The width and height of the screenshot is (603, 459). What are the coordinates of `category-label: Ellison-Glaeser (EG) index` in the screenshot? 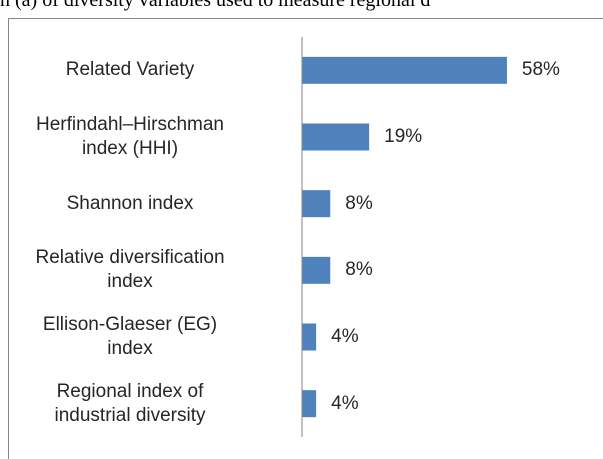 It's located at (130, 336).